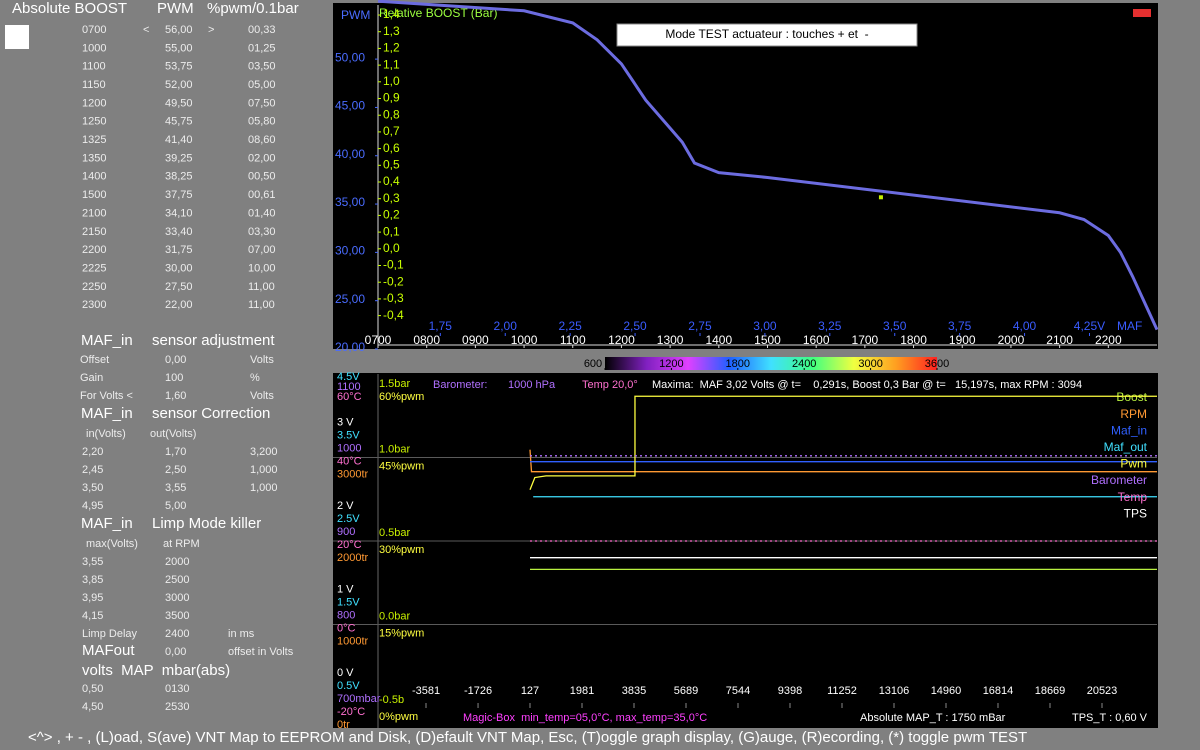 The height and width of the screenshot is (750, 1200). I want to click on table-cell: 52,00, so click(179, 85).